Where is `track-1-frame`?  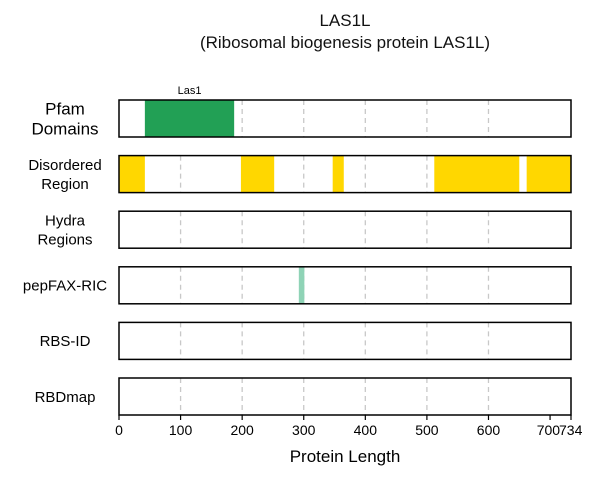 track-1-frame is located at coordinates (345, 174).